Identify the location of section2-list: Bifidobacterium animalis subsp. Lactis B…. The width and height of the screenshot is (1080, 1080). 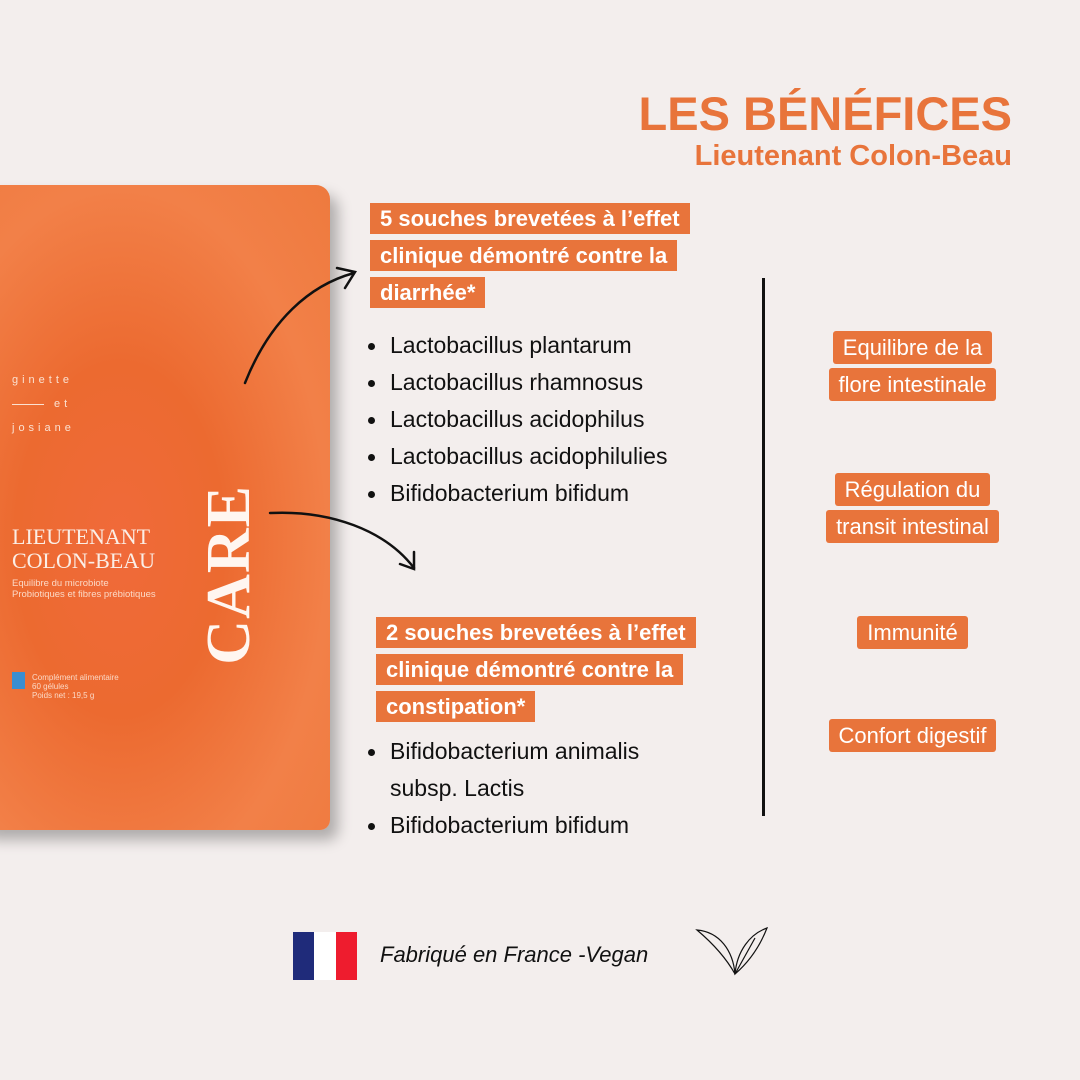
(546, 788).